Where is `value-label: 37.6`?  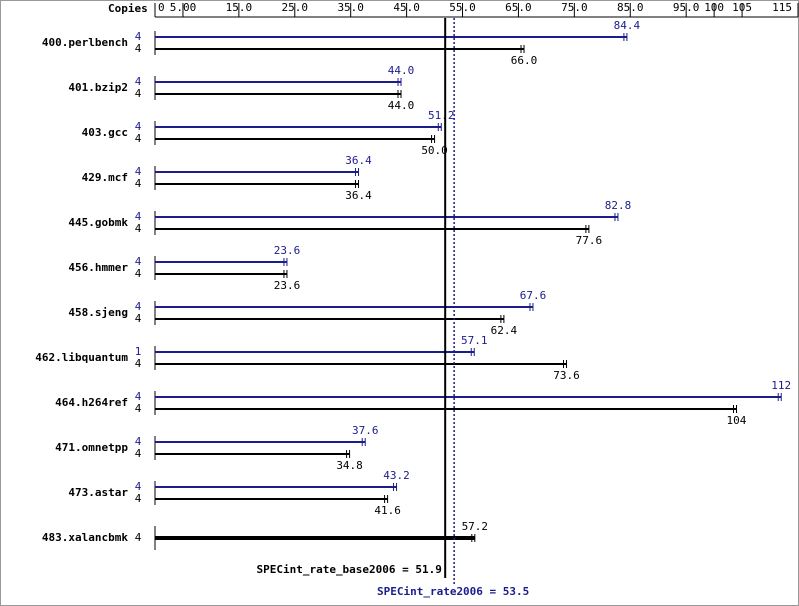 value-label: 37.6 is located at coordinates (365, 430).